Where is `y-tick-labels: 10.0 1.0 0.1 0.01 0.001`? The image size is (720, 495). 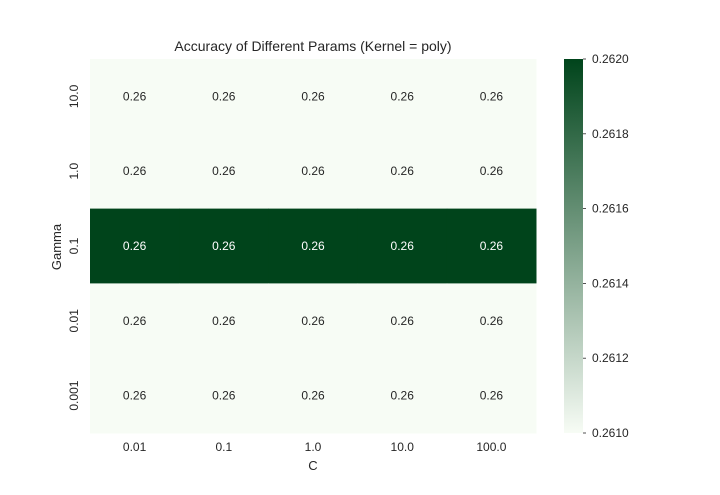 y-tick-labels: 10.0 1.0 0.1 0.01 0.001 is located at coordinates (74, 247).